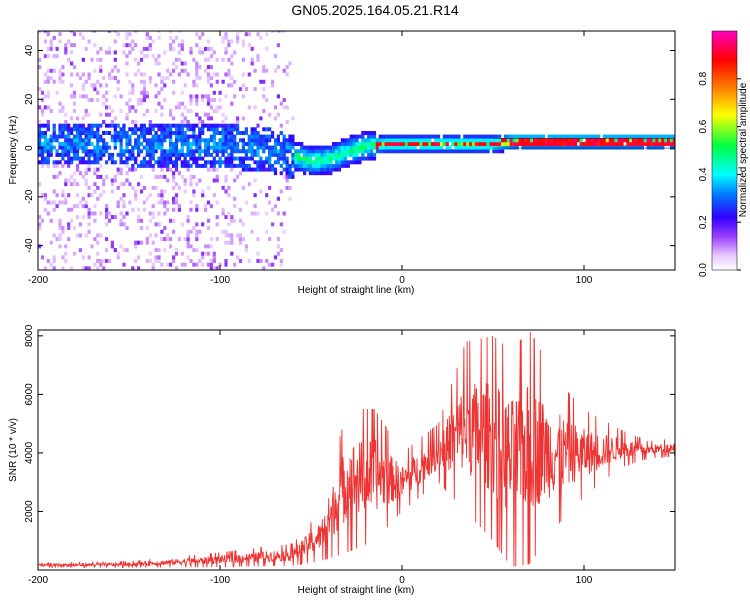 This screenshot has height=600, width=750. I want to click on snr-ylabel: SNR (10 * v/v), so click(13, 450).